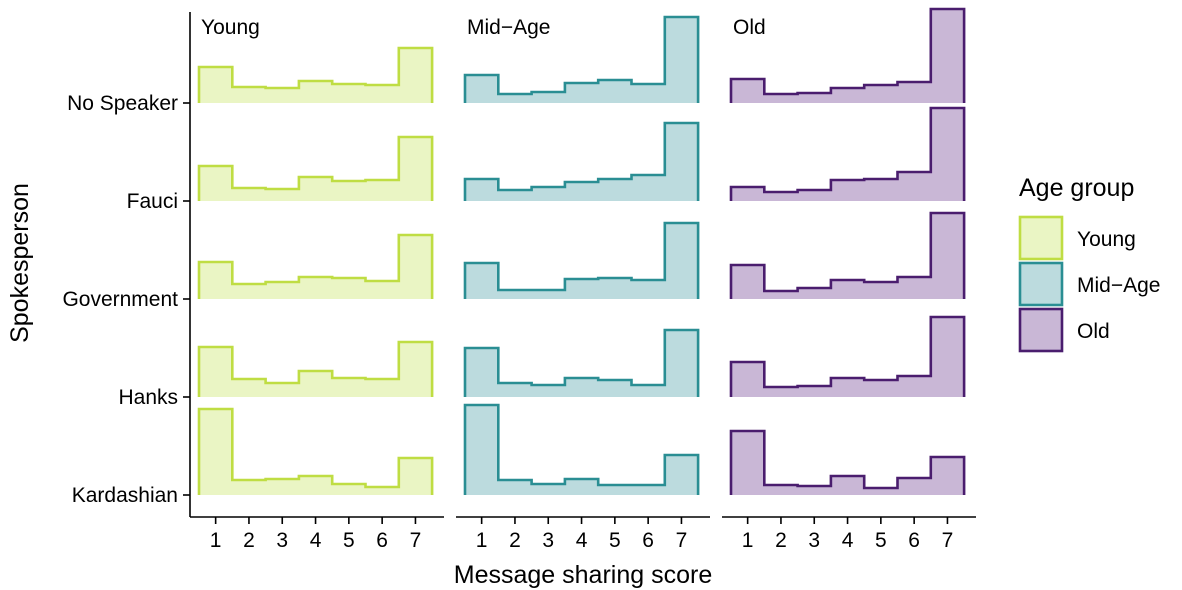  I want to click on ridge-line-old-no-speaker, so click(847, 55).